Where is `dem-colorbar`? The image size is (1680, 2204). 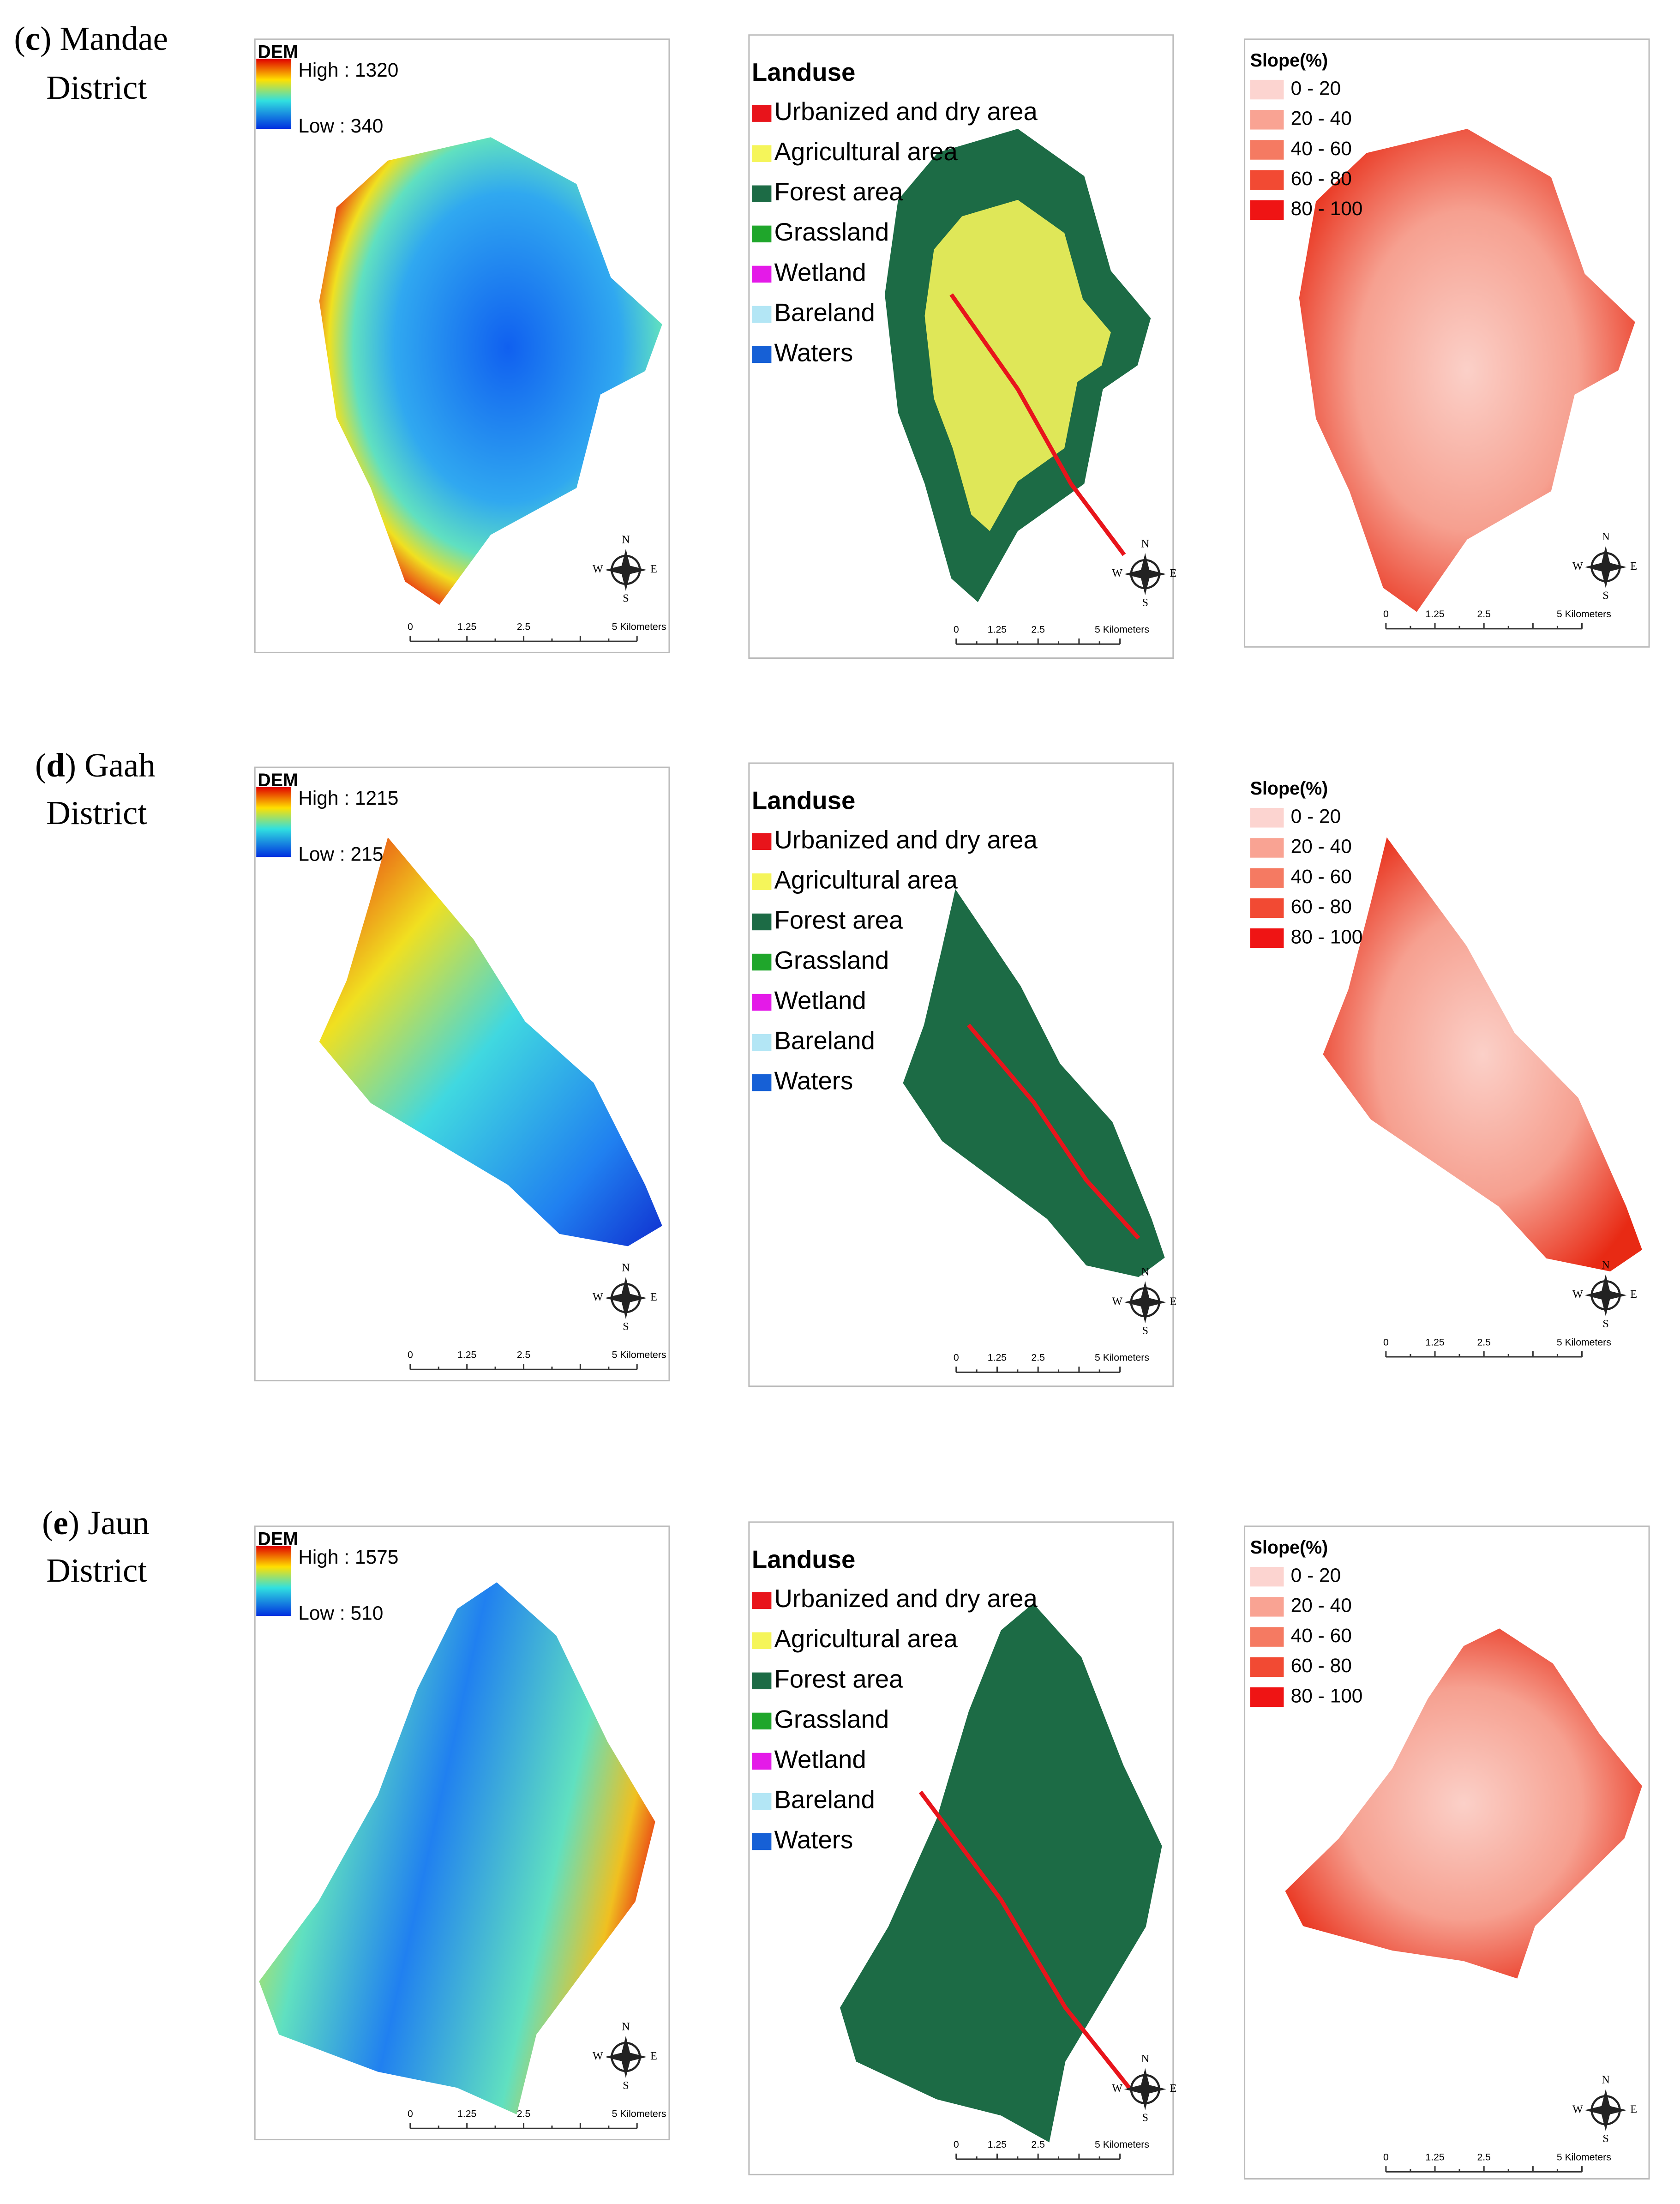 dem-colorbar is located at coordinates (274, 1581).